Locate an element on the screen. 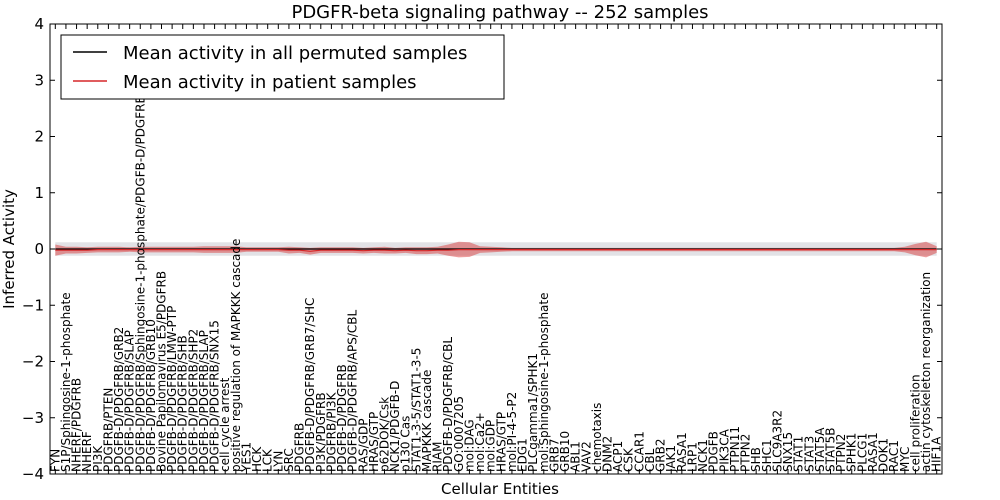 This screenshot has height=500, width=1000. x-tick-label: SPHK1 is located at coordinates (852, 452).